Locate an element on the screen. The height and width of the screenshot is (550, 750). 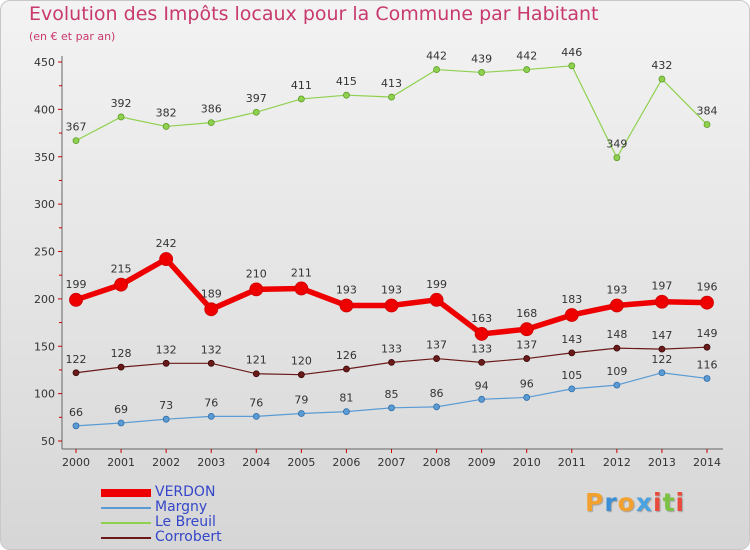
legend-item-corrobert: Corrobert is located at coordinates (201, 537).